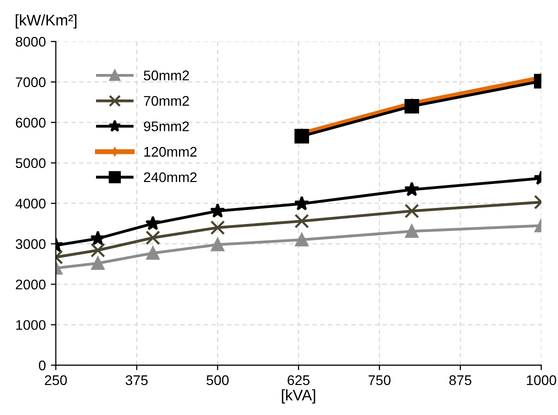 This screenshot has width=558, height=415. I want to click on x-tick-label: 250, so click(55, 380).